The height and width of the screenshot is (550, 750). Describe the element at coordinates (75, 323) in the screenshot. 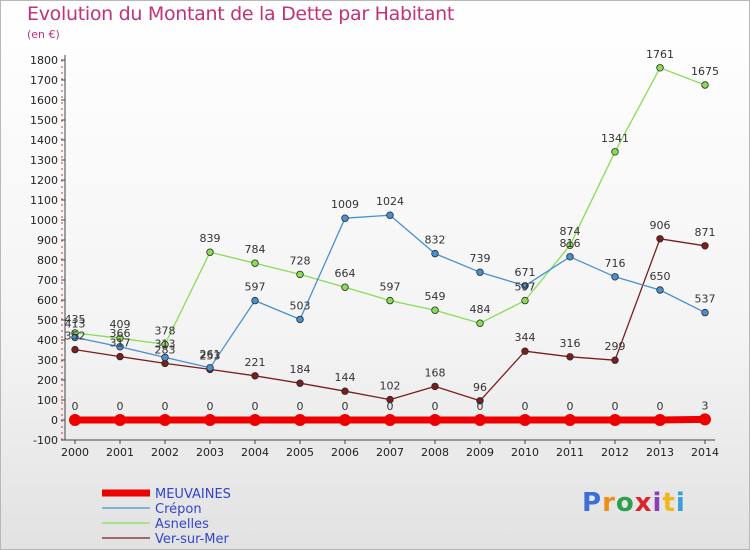

I see `data-label: 413` at that location.